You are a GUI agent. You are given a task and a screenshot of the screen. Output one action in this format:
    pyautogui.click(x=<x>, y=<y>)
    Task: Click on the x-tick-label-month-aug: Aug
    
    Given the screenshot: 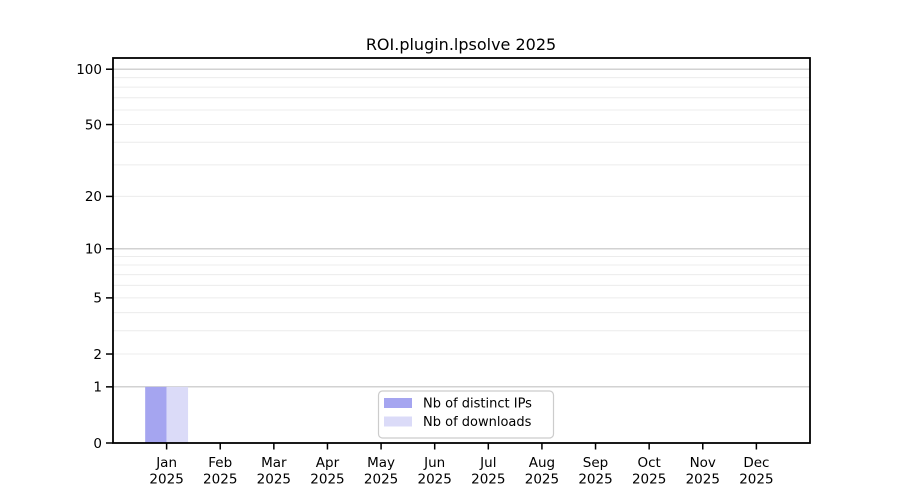 What is the action you would take?
    pyautogui.click(x=542, y=463)
    